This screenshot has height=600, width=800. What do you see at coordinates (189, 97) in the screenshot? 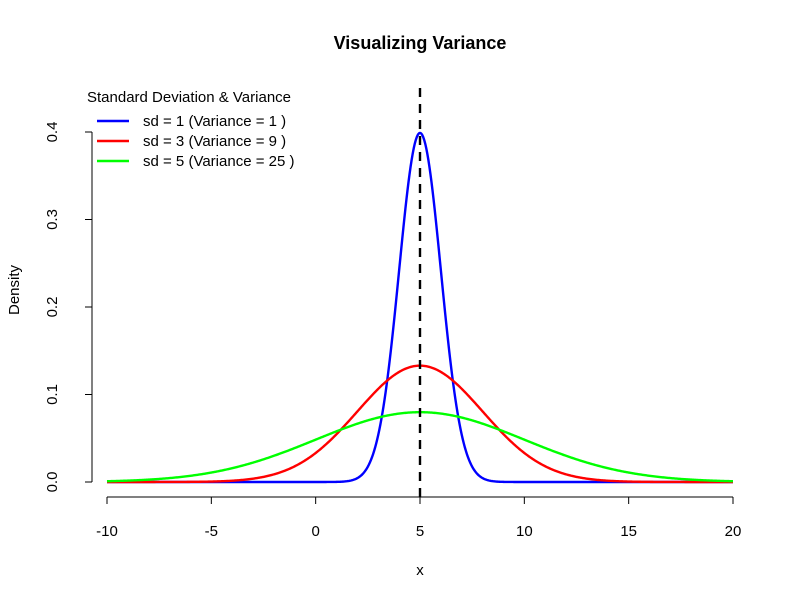
I see `legend-title: Standard Deviation & Variance` at bounding box center [189, 97].